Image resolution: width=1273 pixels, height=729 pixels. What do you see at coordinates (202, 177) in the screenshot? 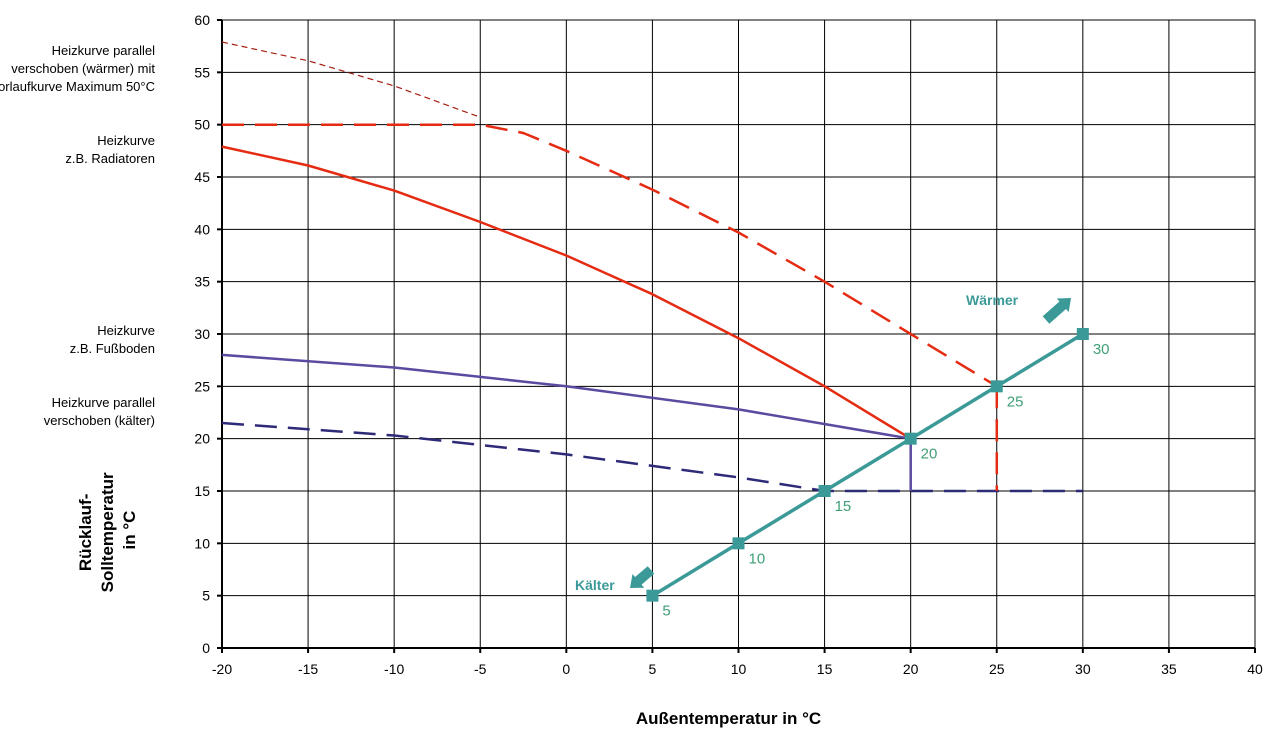
I see `y-tick-label: 45` at bounding box center [202, 177].